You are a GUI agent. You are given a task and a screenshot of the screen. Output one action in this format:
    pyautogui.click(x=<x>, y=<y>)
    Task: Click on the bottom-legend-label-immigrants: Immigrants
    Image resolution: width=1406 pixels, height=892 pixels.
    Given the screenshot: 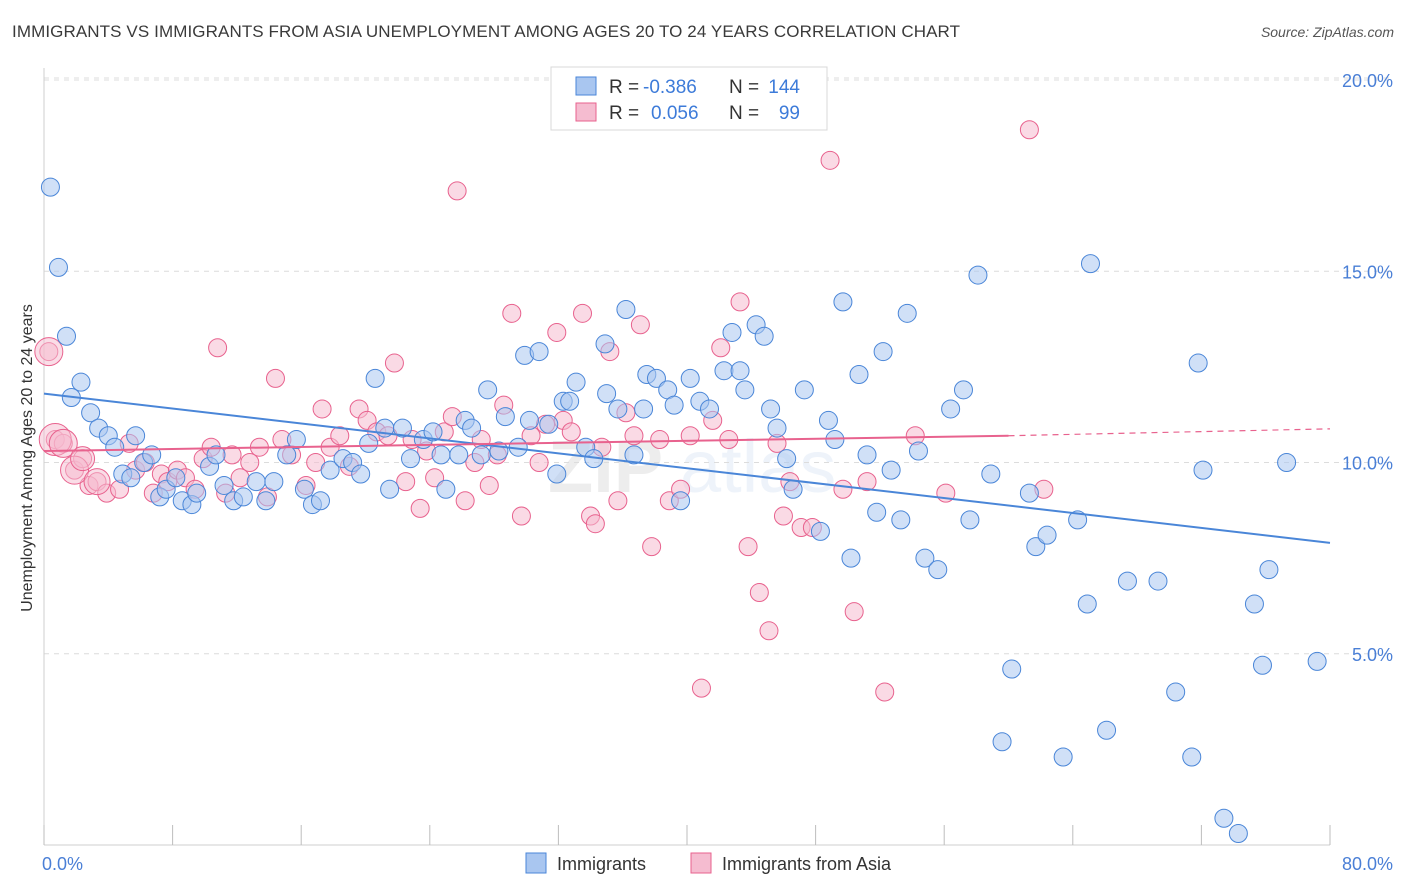 What is the action you would take?
    pyautogui.click(x=601, y=864)
    